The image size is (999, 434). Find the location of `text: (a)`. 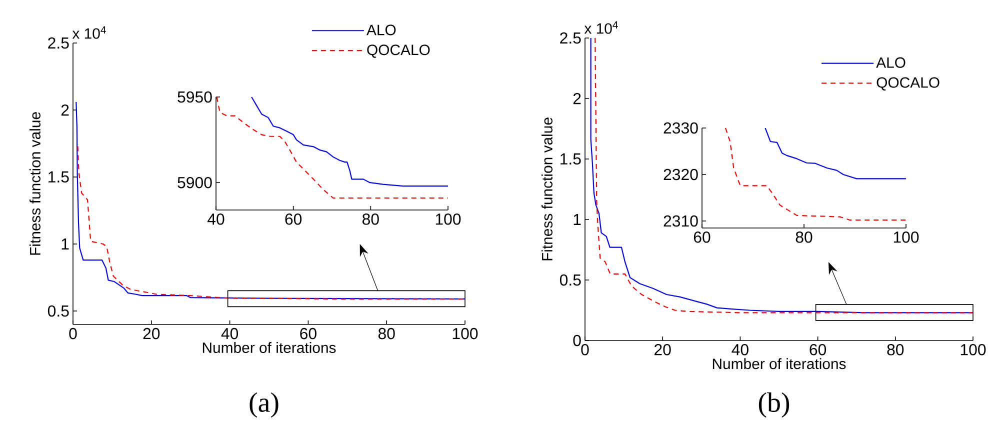

text: (a) is located at coordinates (264, 405).